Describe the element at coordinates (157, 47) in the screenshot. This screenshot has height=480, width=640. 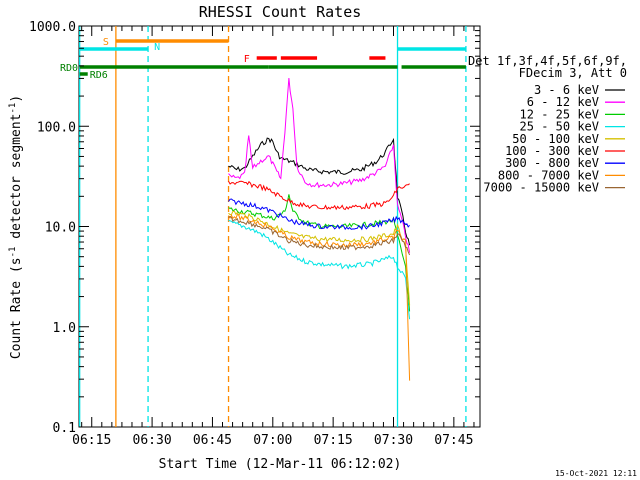
I see `flag-label-n: N` at that location.